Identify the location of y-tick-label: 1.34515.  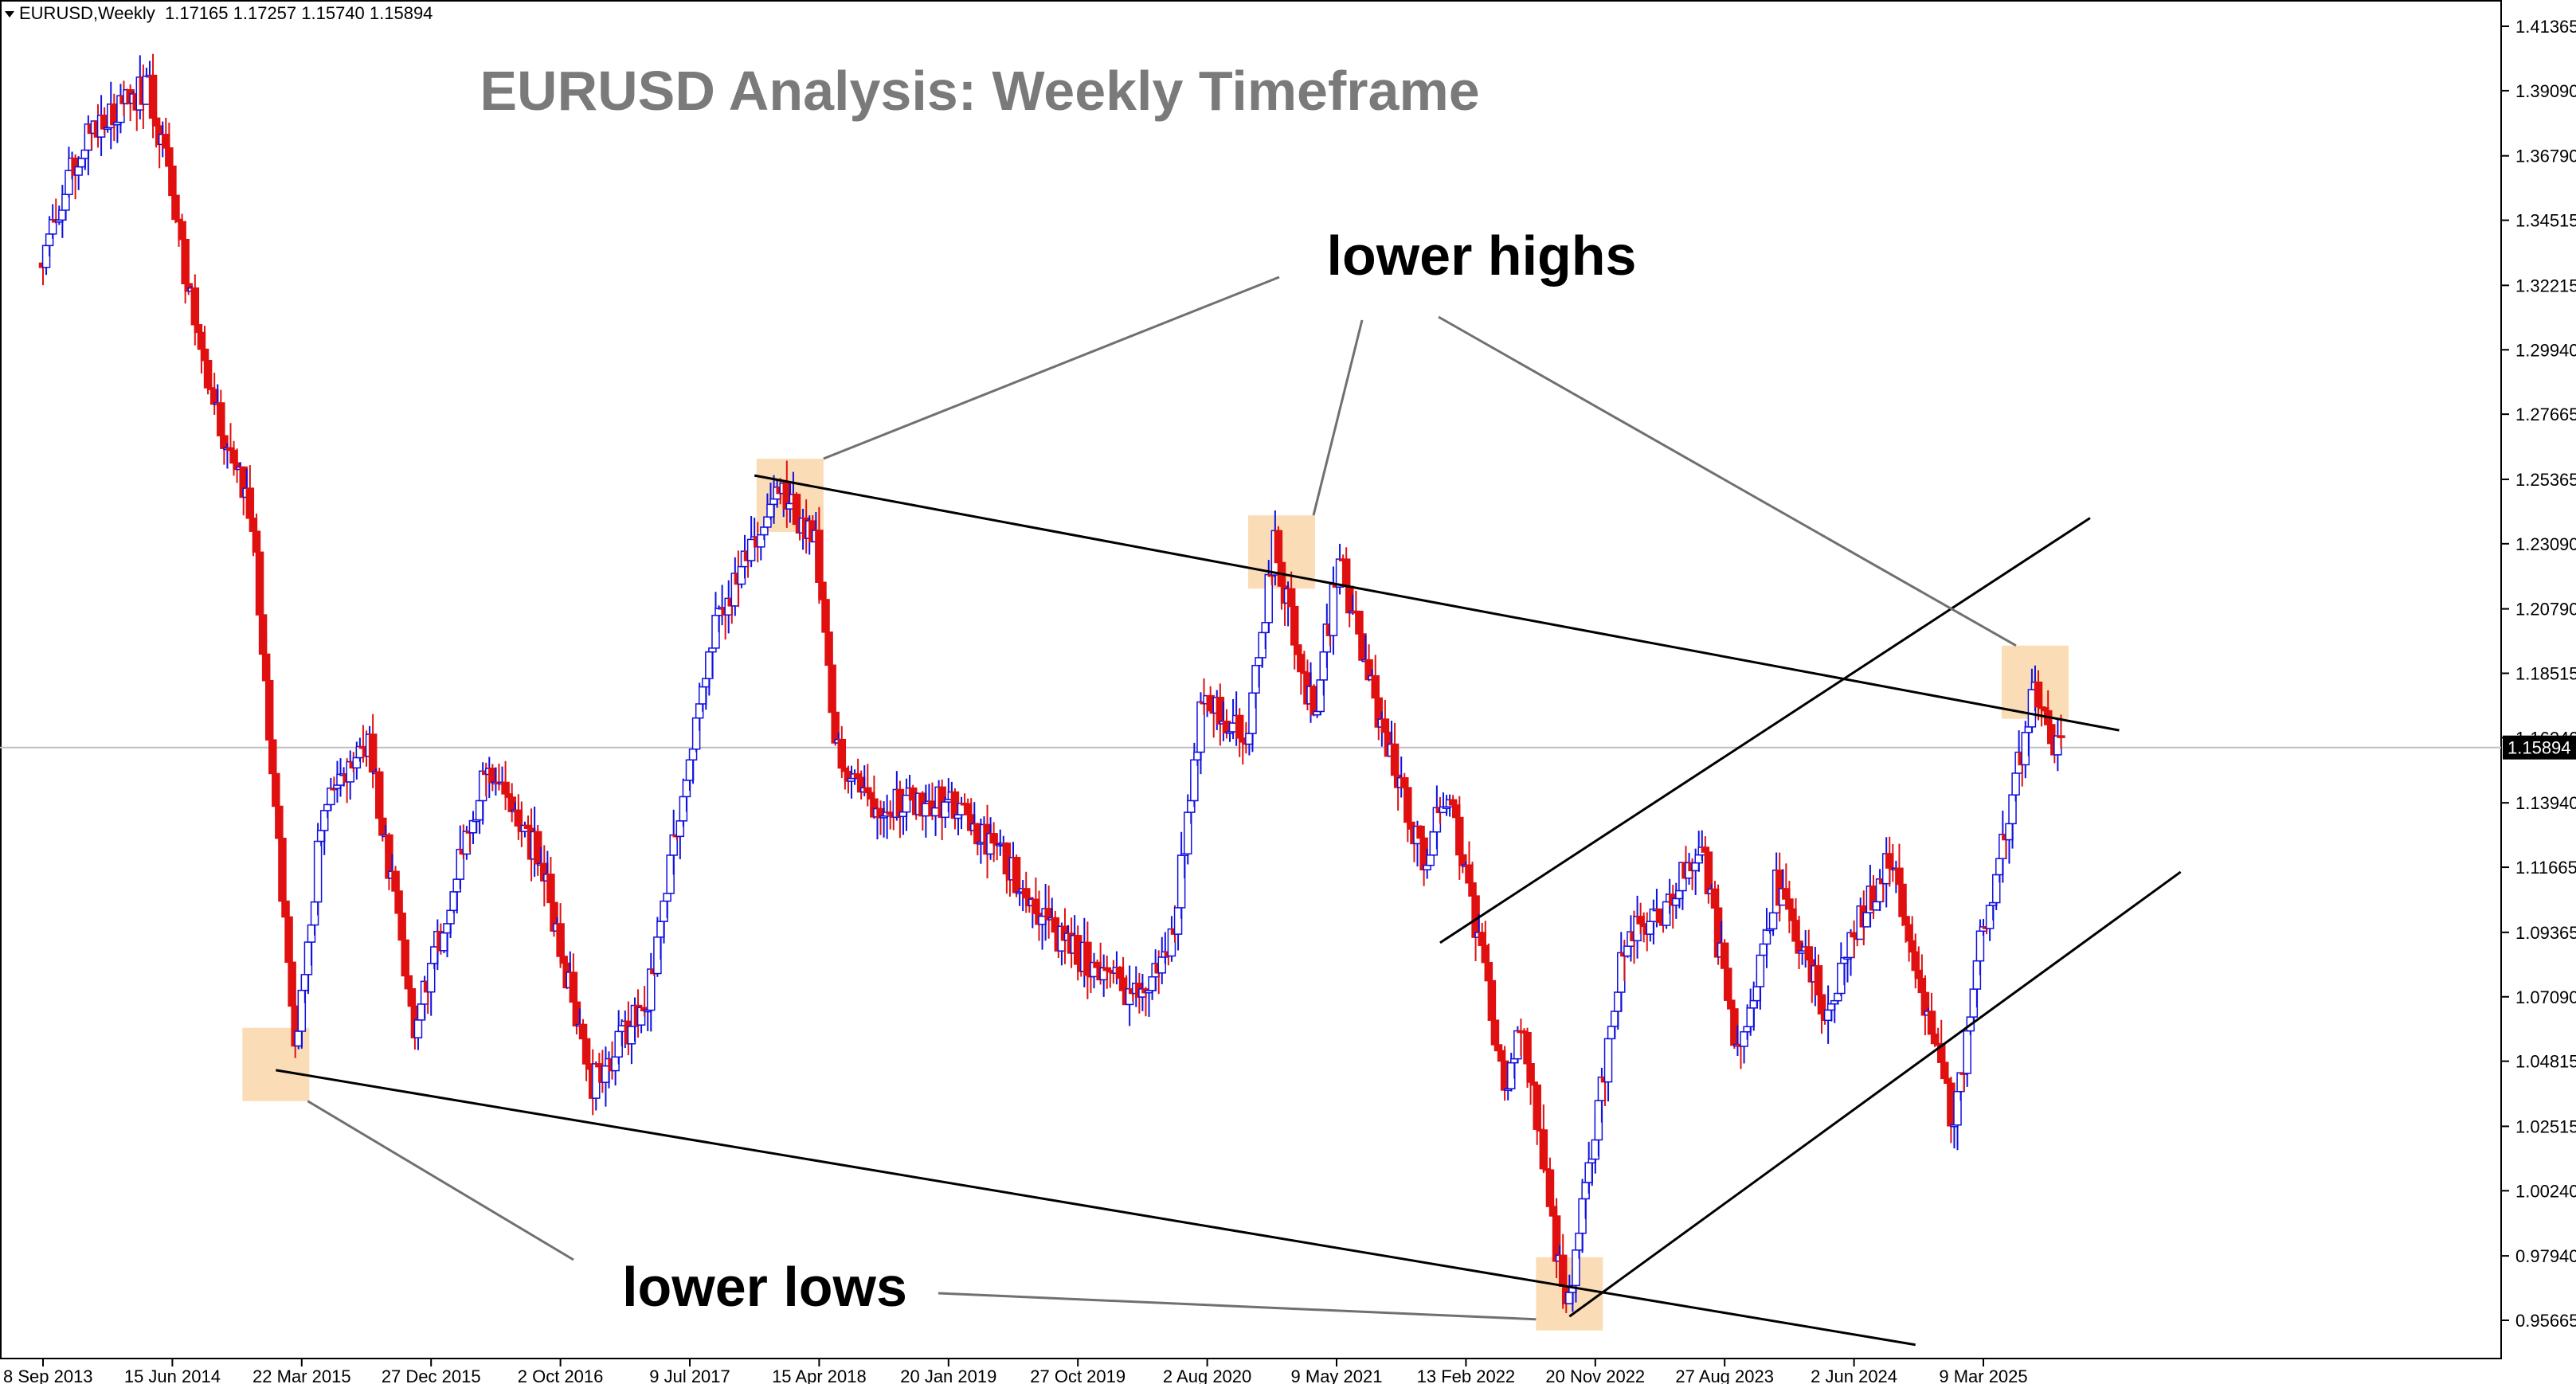
(2545, 221).